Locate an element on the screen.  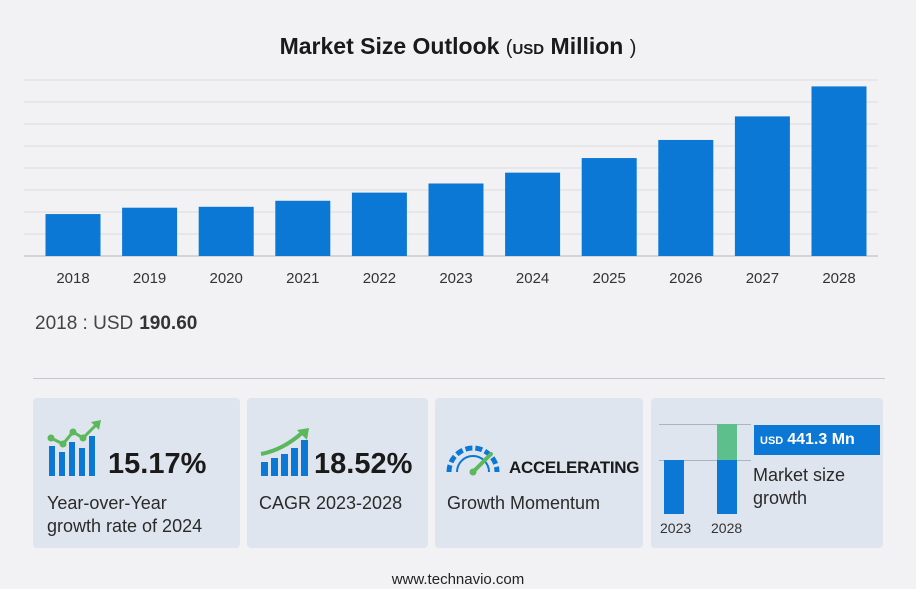
bar-2024 is located at coordinates (533, 214).